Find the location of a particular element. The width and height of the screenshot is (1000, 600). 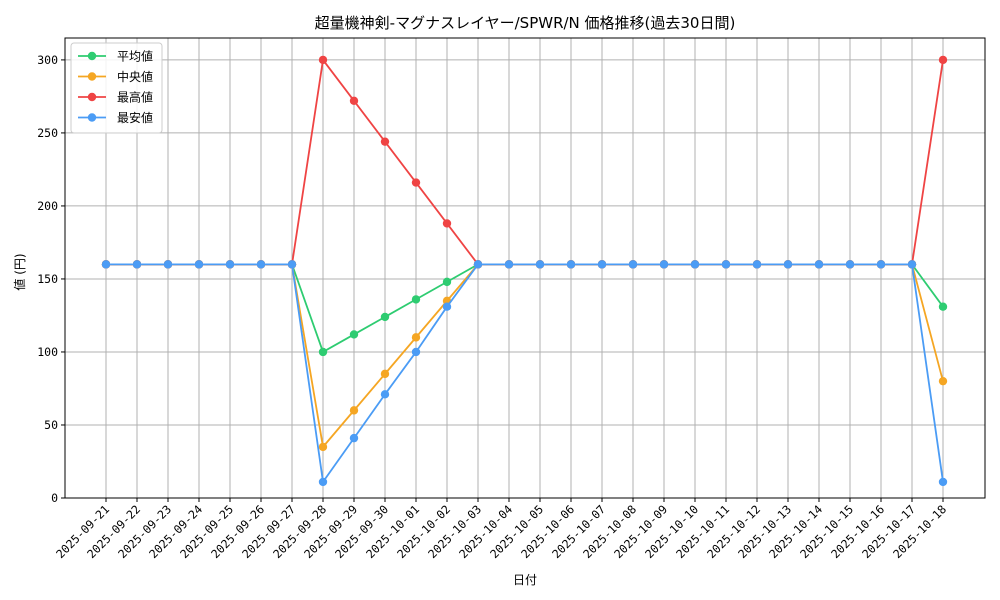

y-tick-label: 250 is located at coordinates (47, 133).